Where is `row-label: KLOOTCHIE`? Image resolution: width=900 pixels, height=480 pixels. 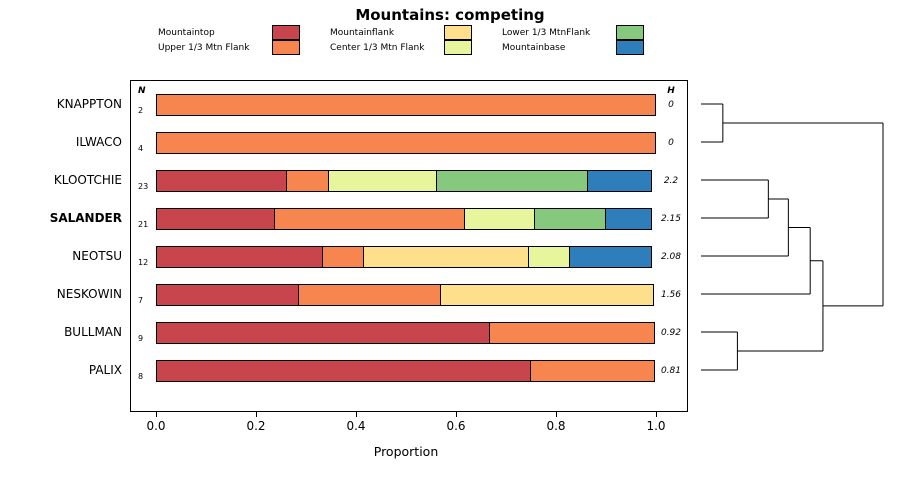 row-label: KLOOTCHIE is located at coordinates (87, 180).